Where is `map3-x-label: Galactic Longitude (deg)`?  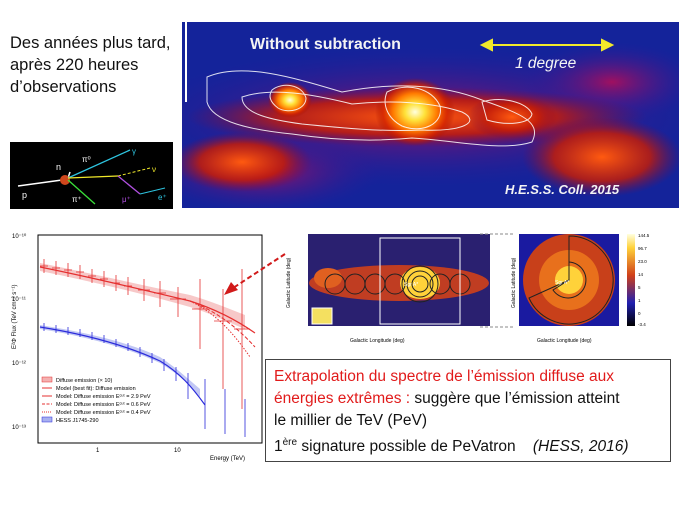
map3-x-label: Galactic Longitude (deg) is located at coordinates (564, 341).